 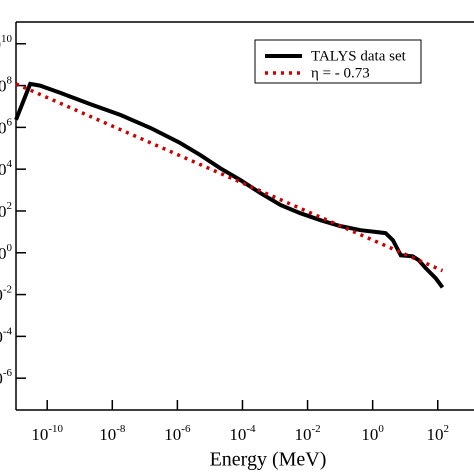 What do you see at coordinates (177, 433) in the screenshot?
I see `x-tick-label: 10⁻⁶` at bounding box center [177, 433].